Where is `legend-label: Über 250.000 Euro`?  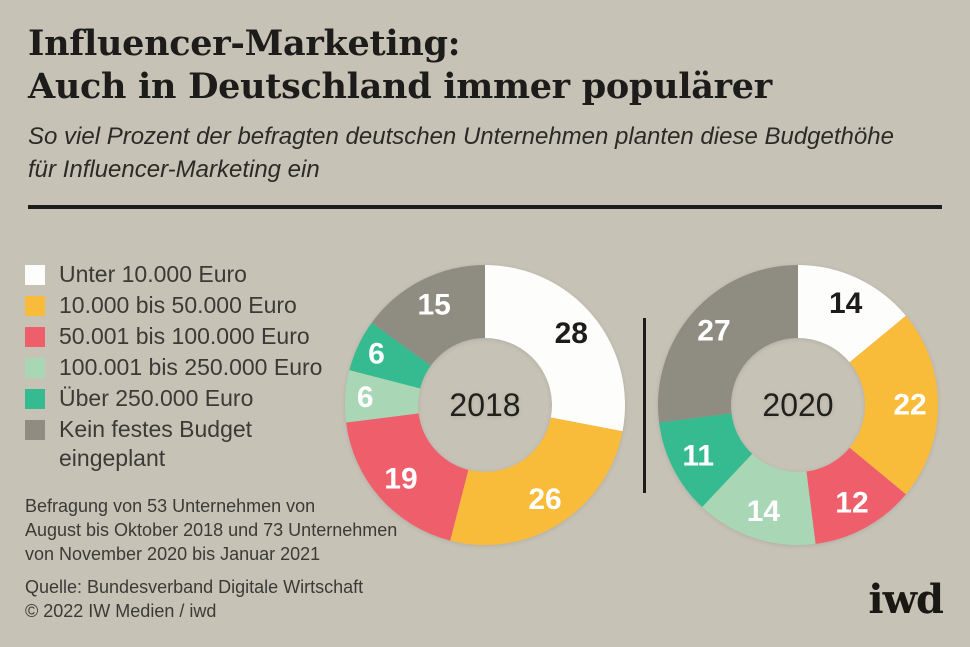 legend-label: Über 250.000 Euro is located at coordinates (156, 398).